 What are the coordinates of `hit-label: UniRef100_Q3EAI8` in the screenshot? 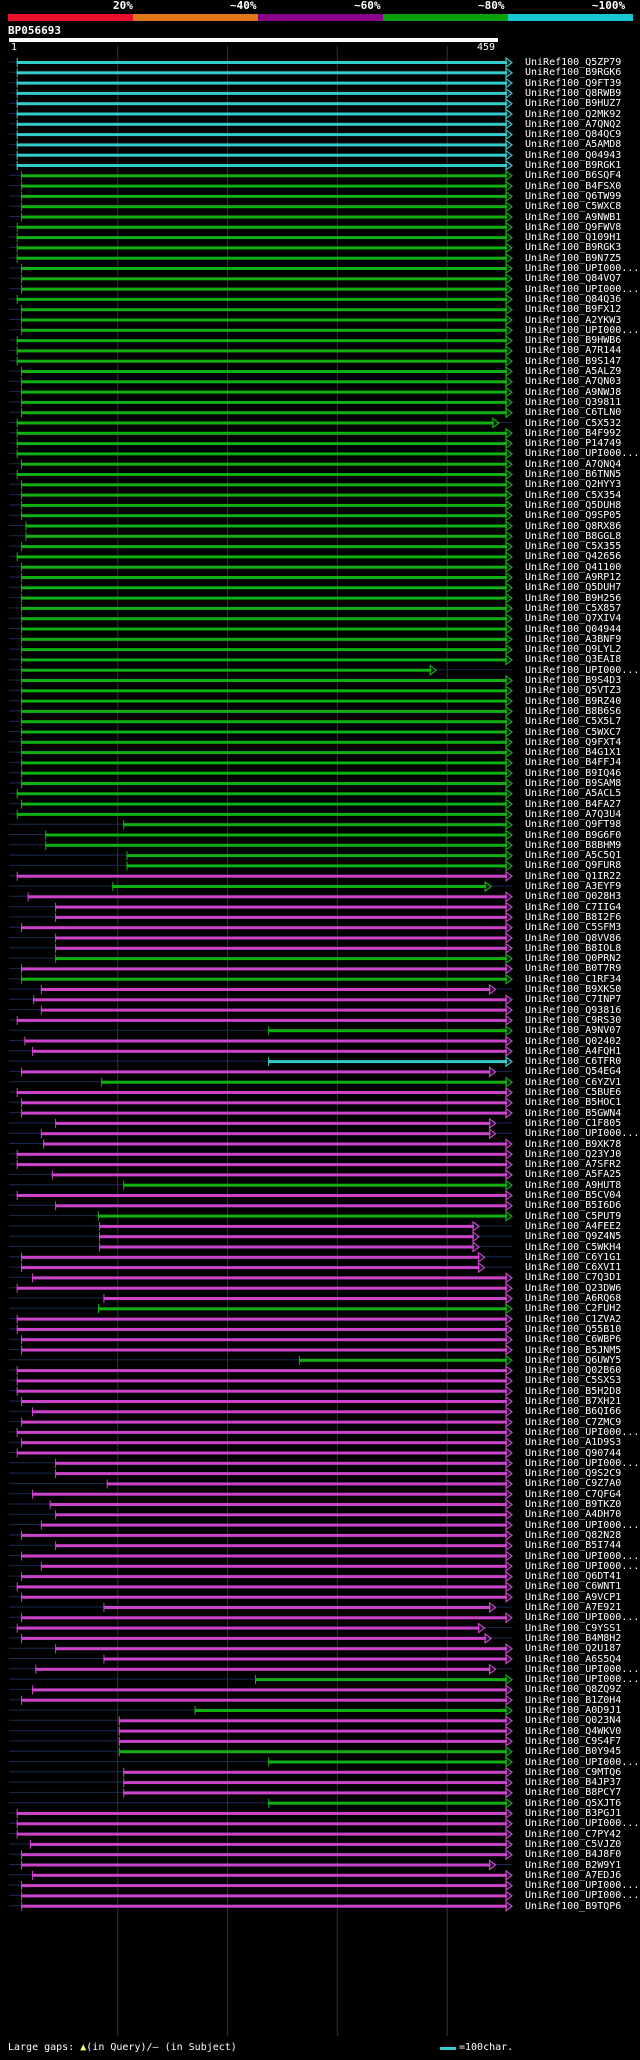 It's located at (573, 660).